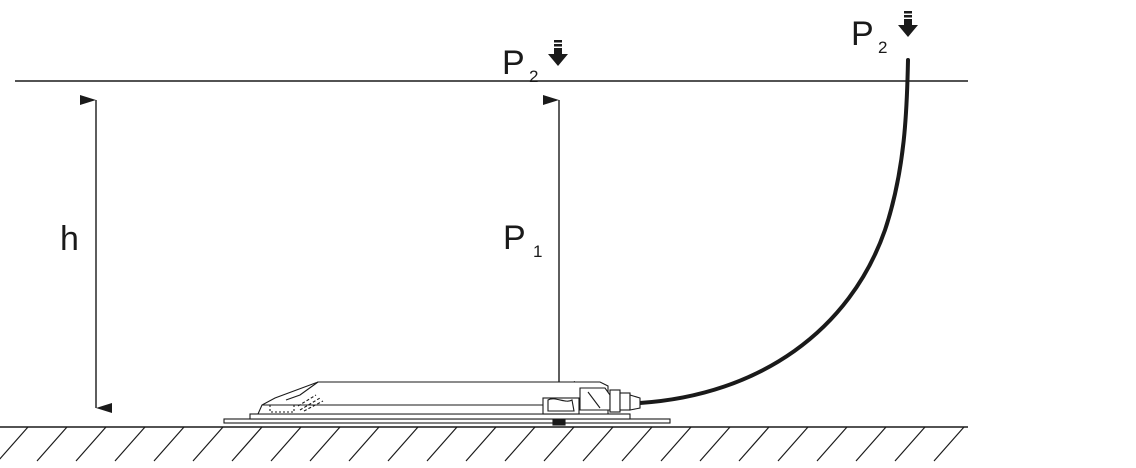 This screenshot has width=1136, height=468. What do you see at coordinates (514, 238) in the screenshot?
I see `p1-label-main: P` at bounding box center [514, 238].